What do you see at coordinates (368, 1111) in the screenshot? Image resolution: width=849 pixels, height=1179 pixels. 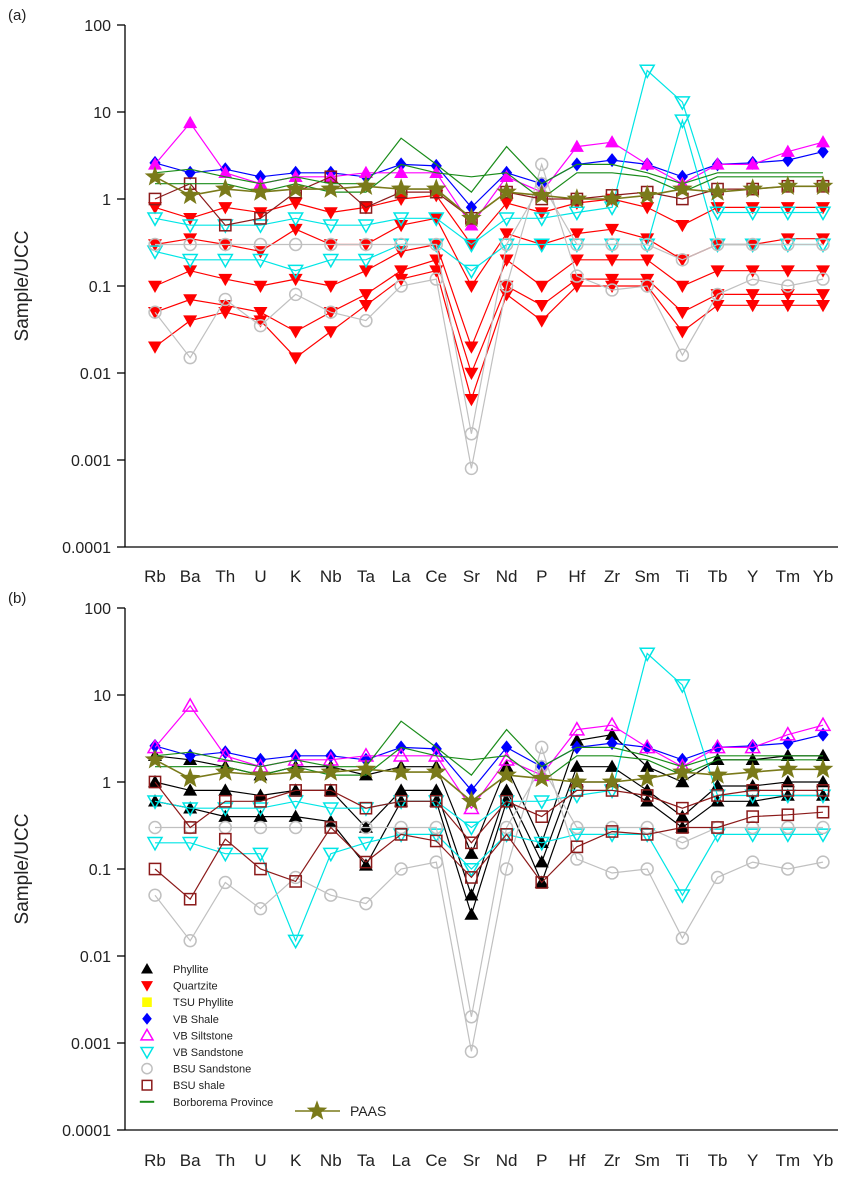 I see `legend-label: PAAS` at bounding box center [368, 1111].